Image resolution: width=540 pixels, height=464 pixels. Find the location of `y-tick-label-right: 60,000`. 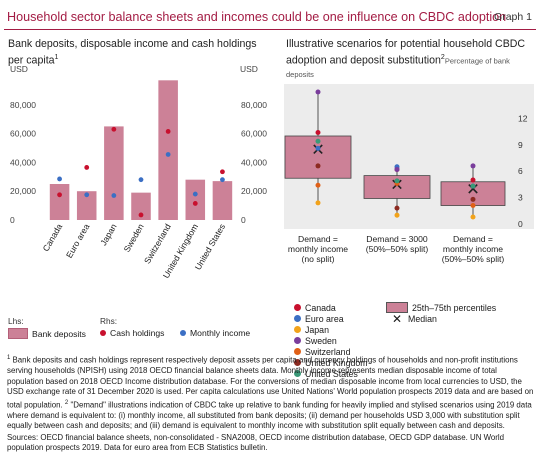

y-tick-label-right: 60,000 is located at coordinates (254, 134).